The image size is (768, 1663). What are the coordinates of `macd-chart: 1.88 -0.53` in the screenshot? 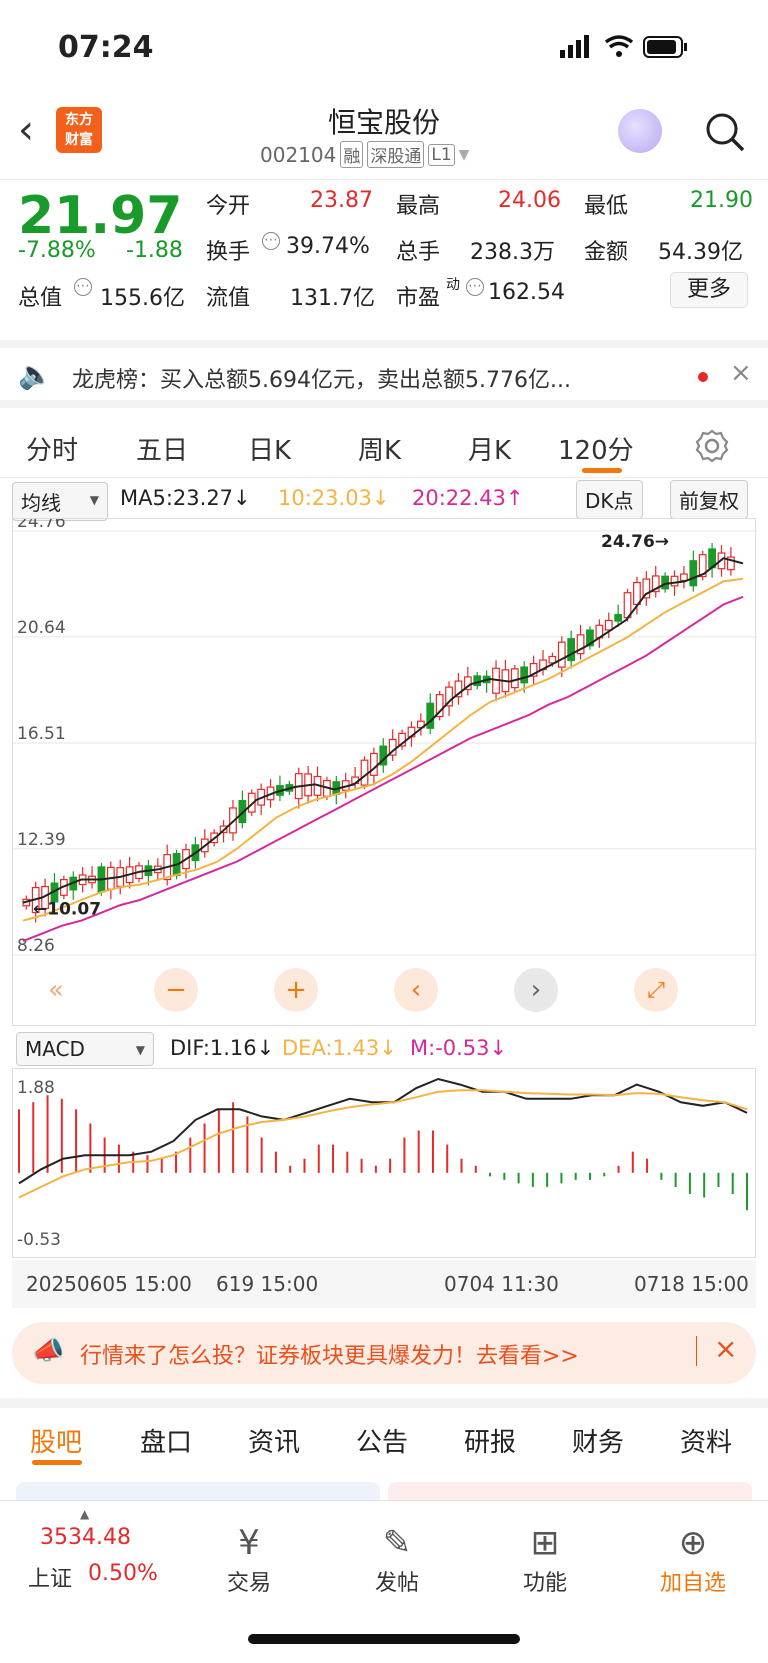 It's located at (384, 1163).